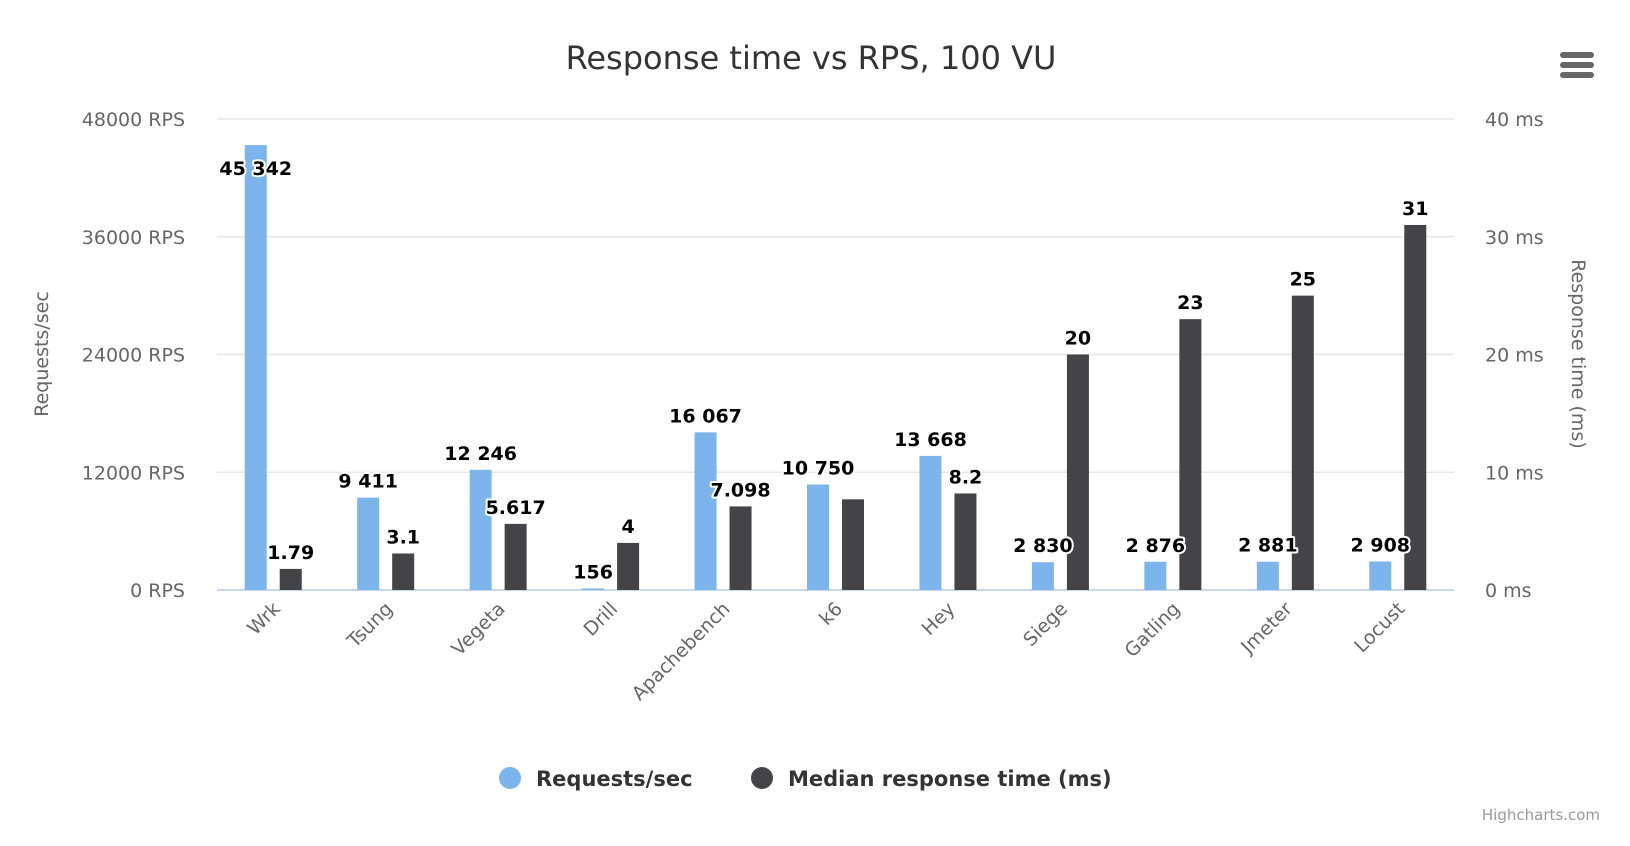 This screenshot has height=846, width=1630. Describe the element at coordinates (133, 473) in the screenshot. I see `y-left-tick-label: 12000 RPS` at that location.